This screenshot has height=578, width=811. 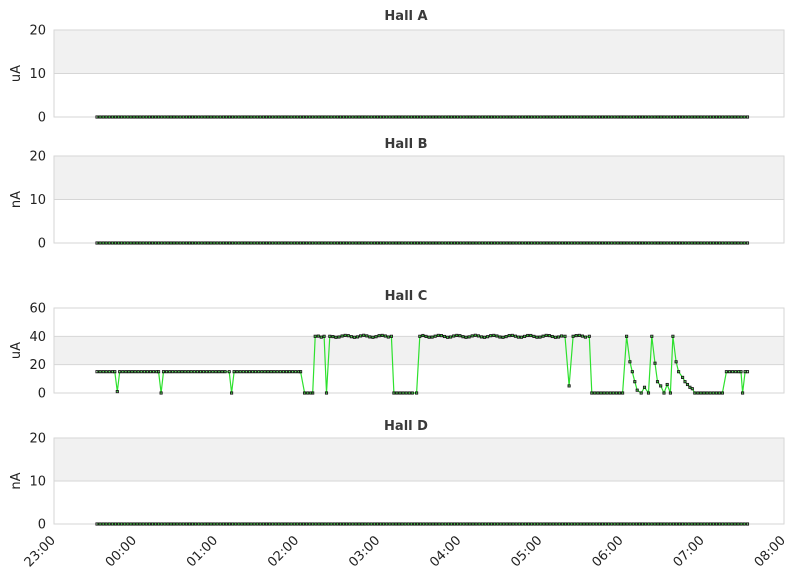 I want to click on y-tick-label: 60, so click(x=37, y=309).